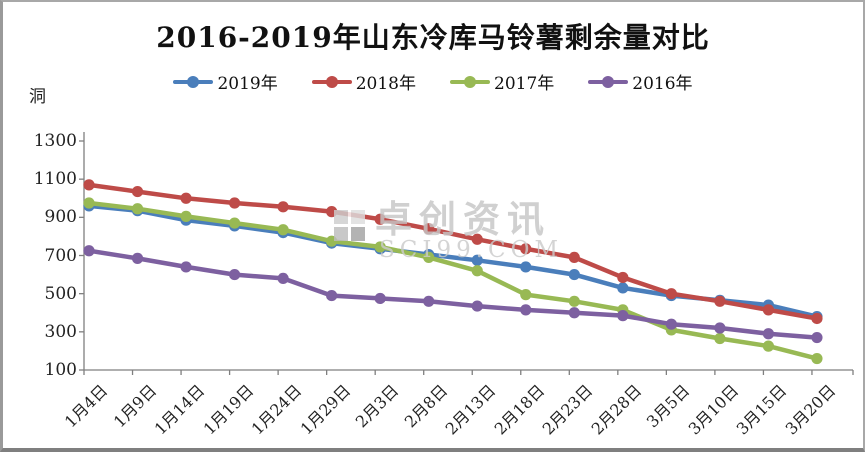  Describe the element at coordinates (37, 97) in the screenshot. I see `y-axis-unit-label: 洞` at that location.